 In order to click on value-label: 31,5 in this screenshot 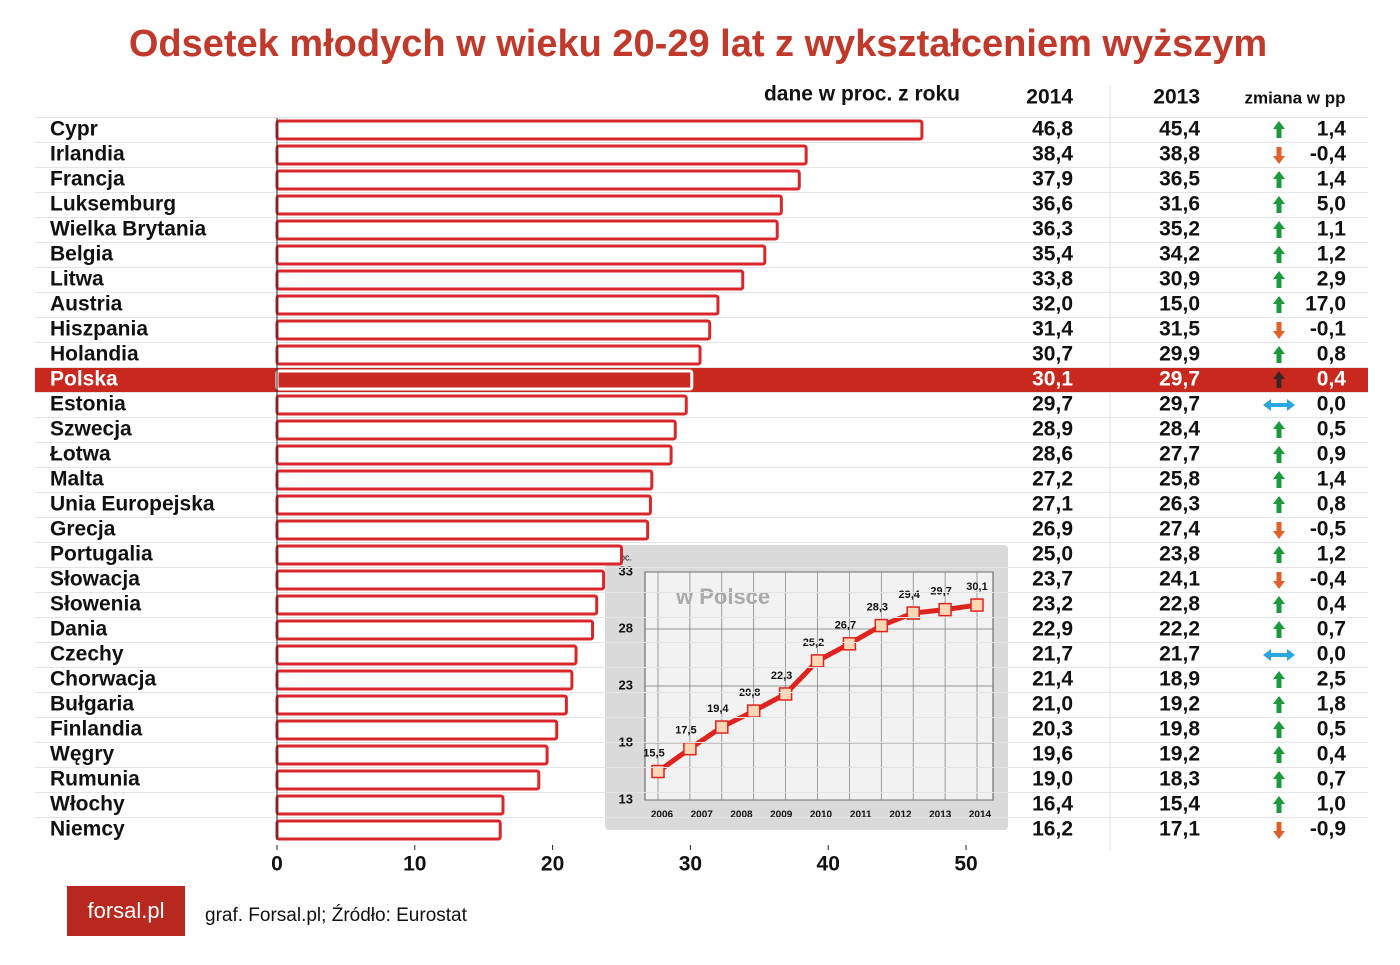, I will do `click(1179, 329)`.